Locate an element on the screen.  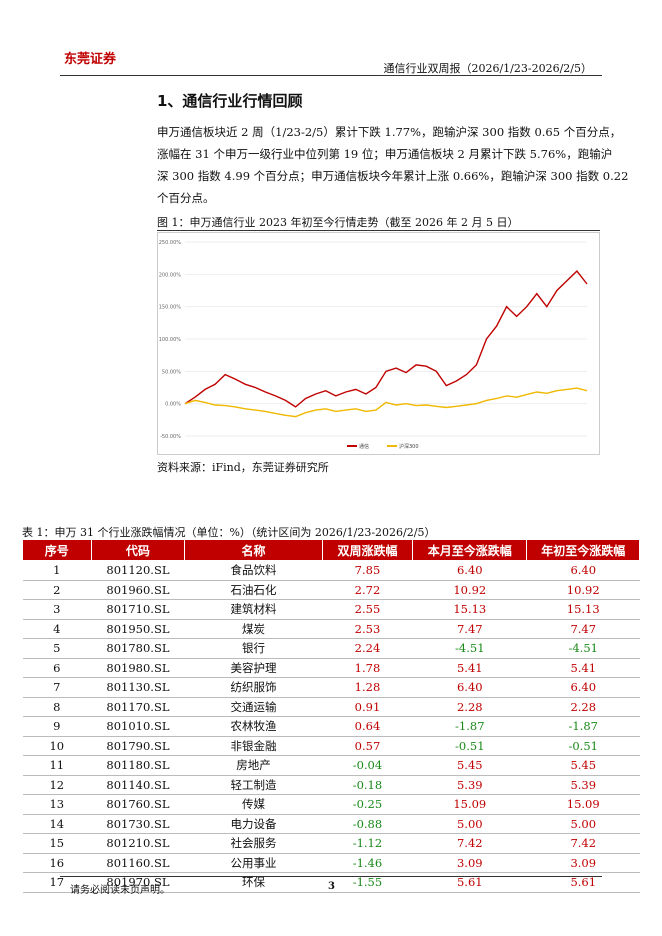
table-cell: 美容护理 is located at coordinates (253, 668).